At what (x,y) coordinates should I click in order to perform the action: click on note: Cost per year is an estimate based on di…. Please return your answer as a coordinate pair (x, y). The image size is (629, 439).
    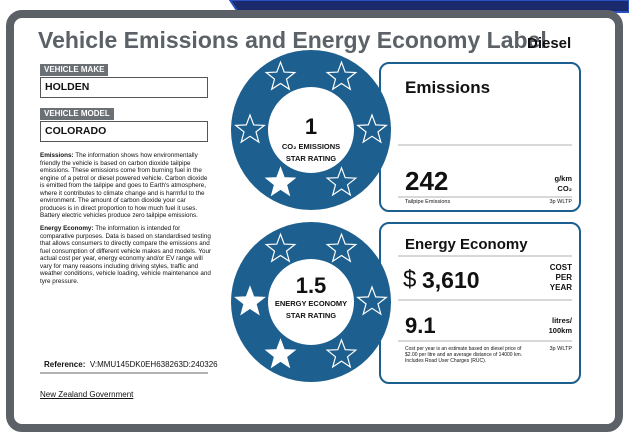
    Looking at the image, I should click on (464, 355).